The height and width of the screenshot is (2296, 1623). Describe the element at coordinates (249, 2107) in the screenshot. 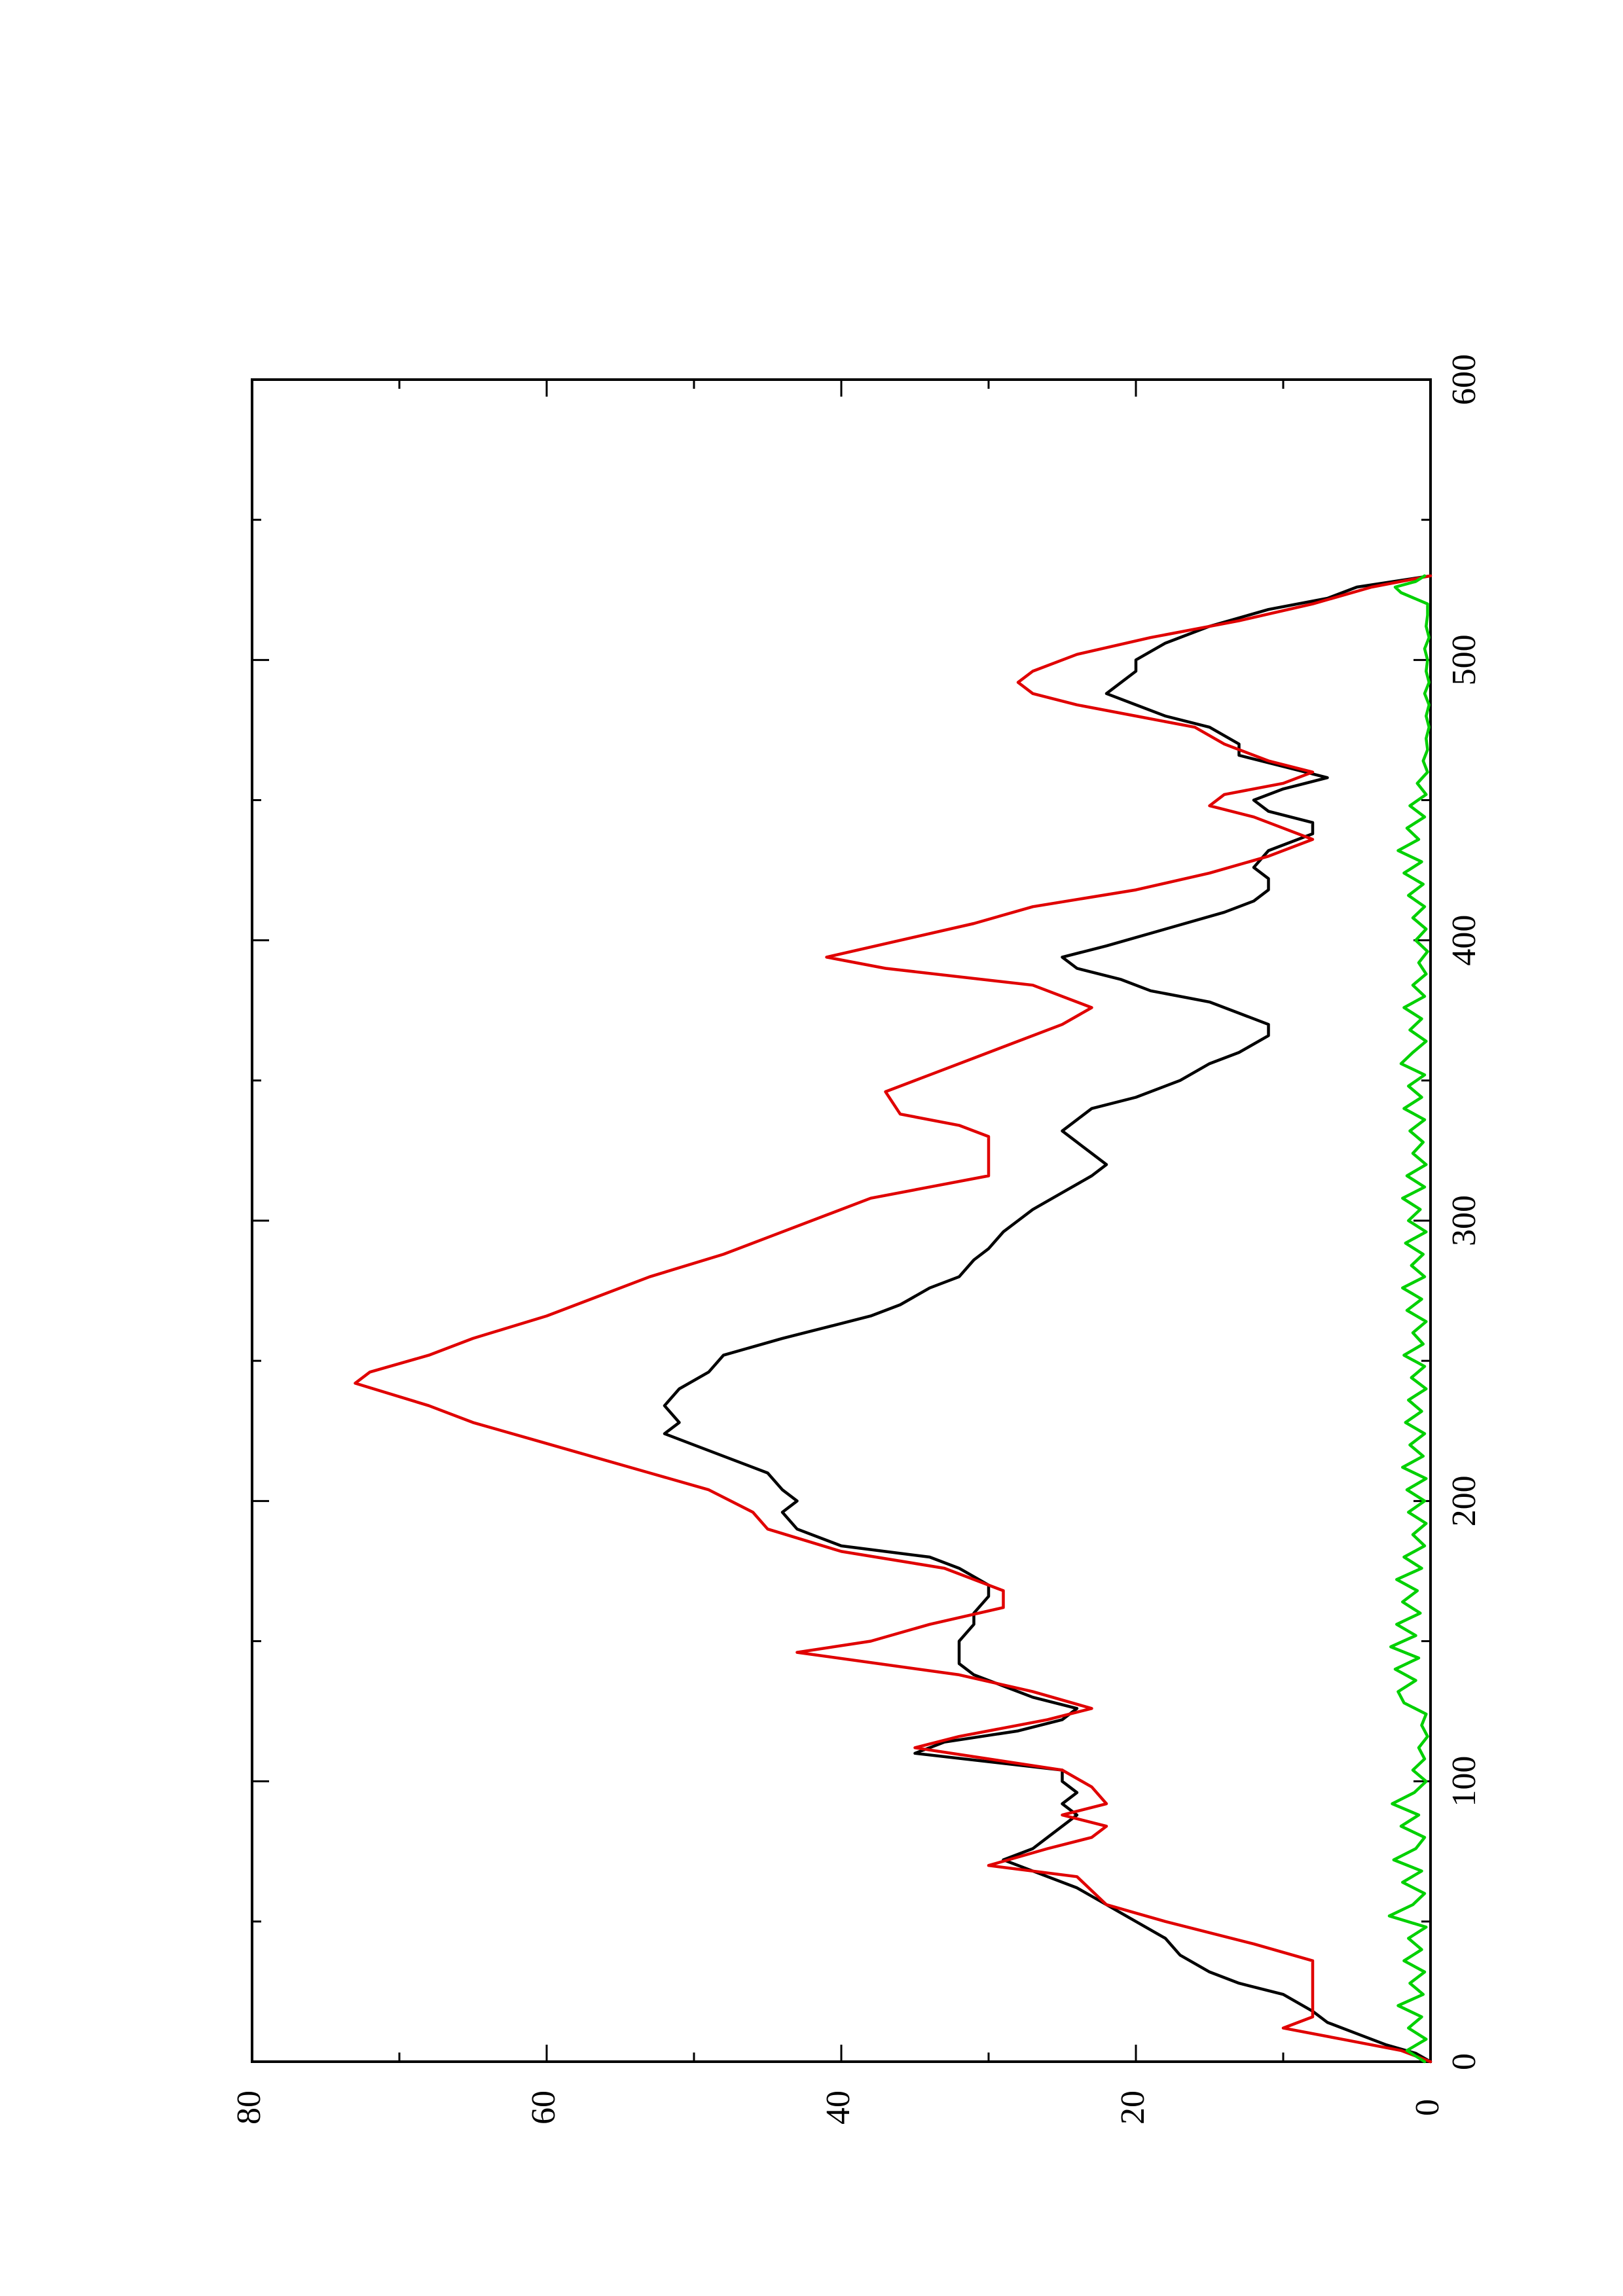

I see `y-tick-label: 80` at that location.